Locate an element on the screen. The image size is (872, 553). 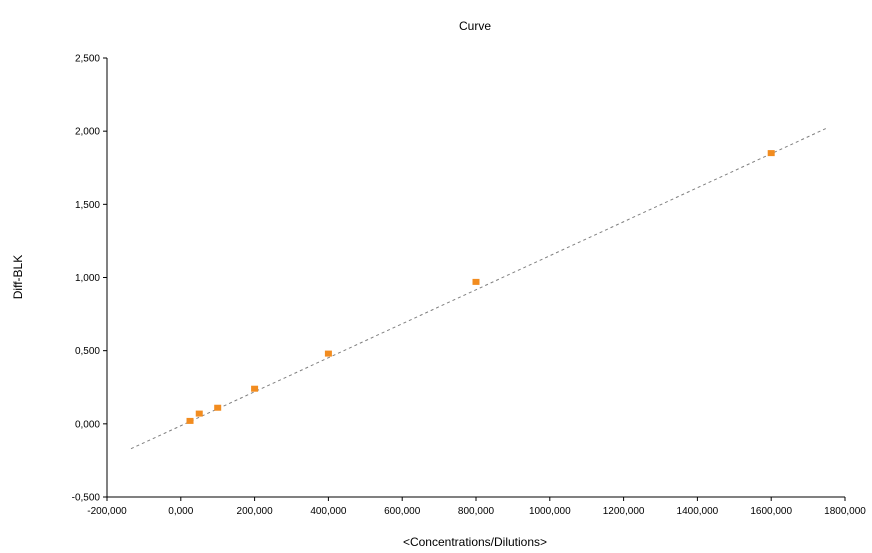
y-tick-label: 0,500 is located at coordinates (87, 351).